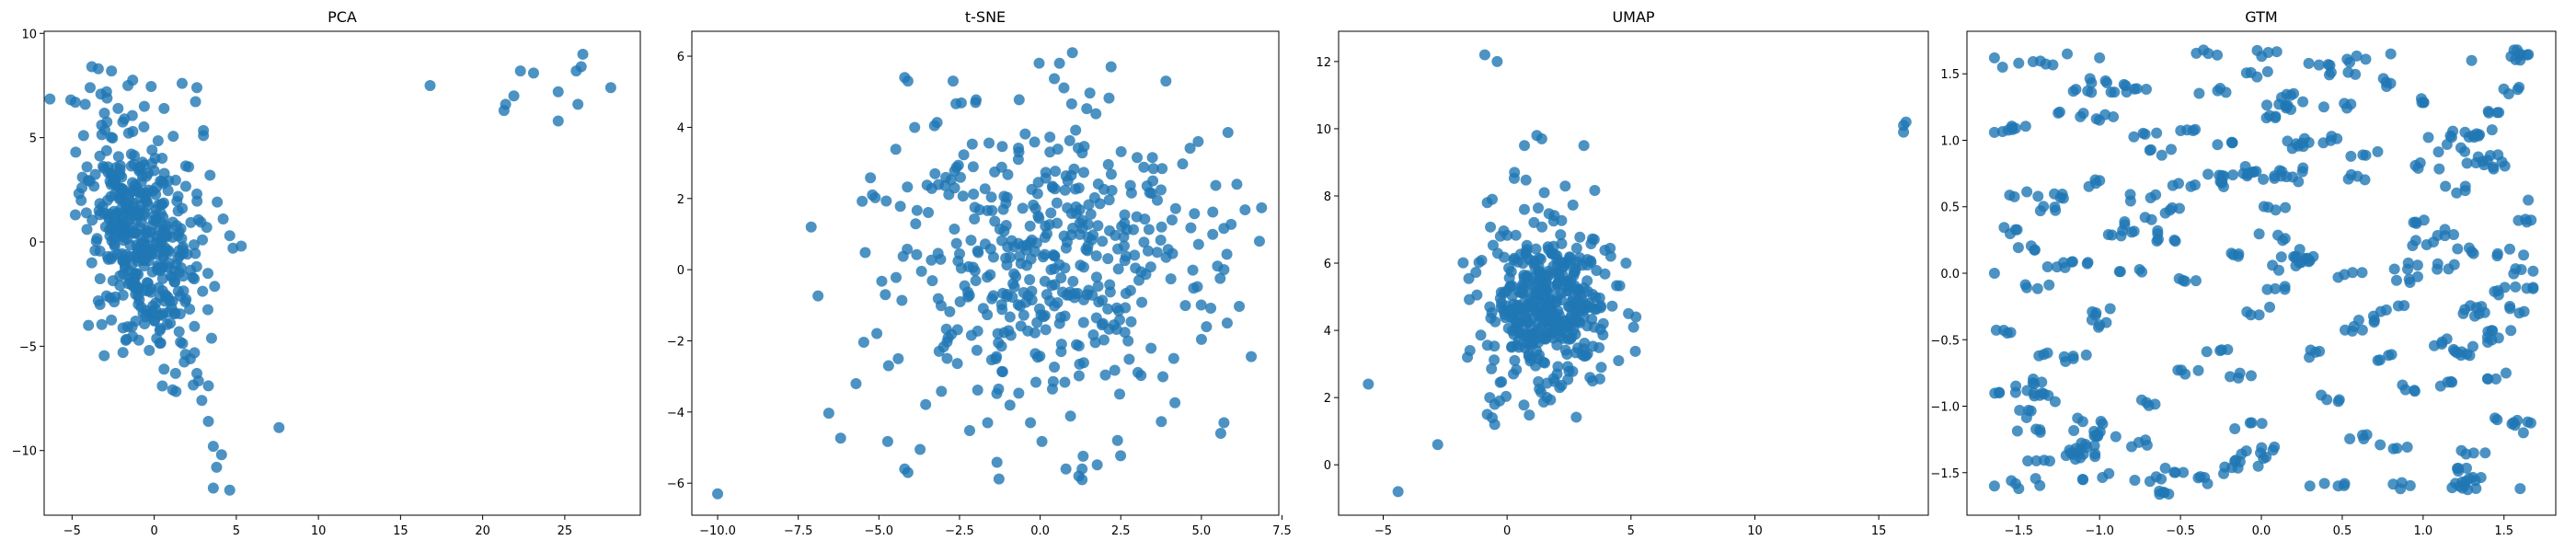 The height and width of the screenshot is (552, 2576). Describe the element at coordinates (1383, 531) in the screenshot. I see `x-tick-label: −5` at that location.